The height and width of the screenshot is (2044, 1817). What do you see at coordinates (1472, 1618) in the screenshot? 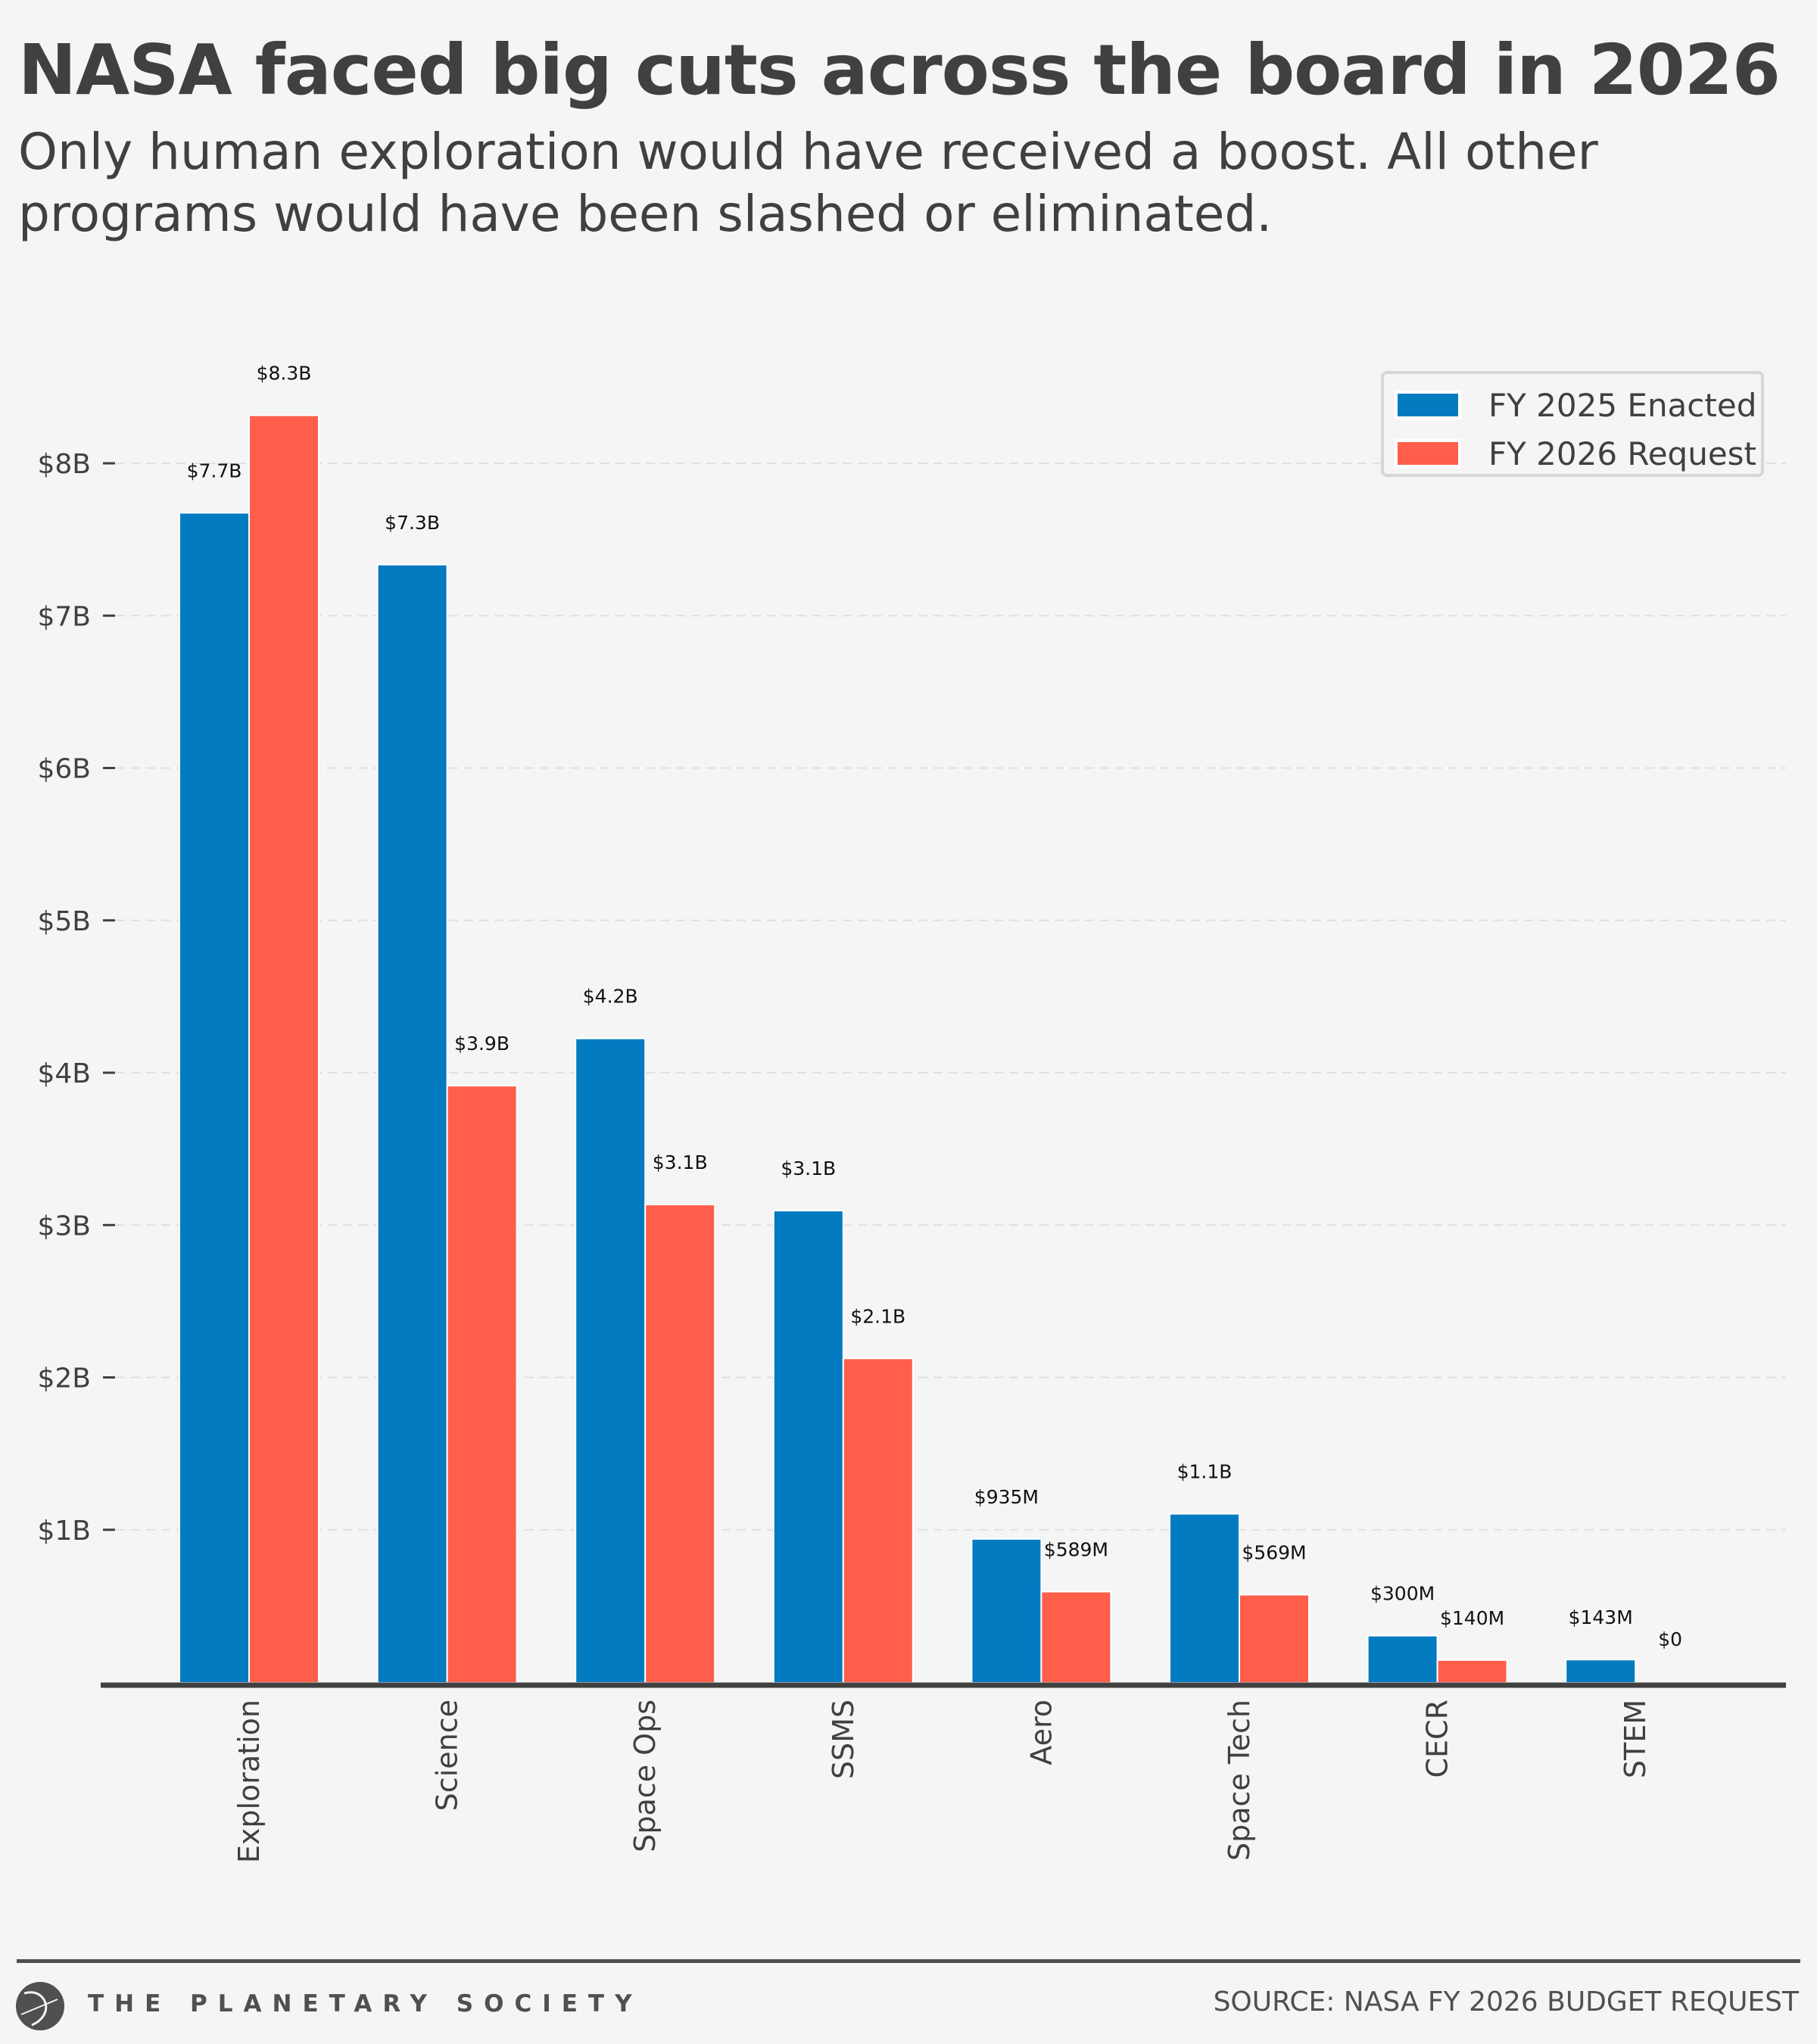
I see `value-label: $140M` at bounding box center [1472, 1618].